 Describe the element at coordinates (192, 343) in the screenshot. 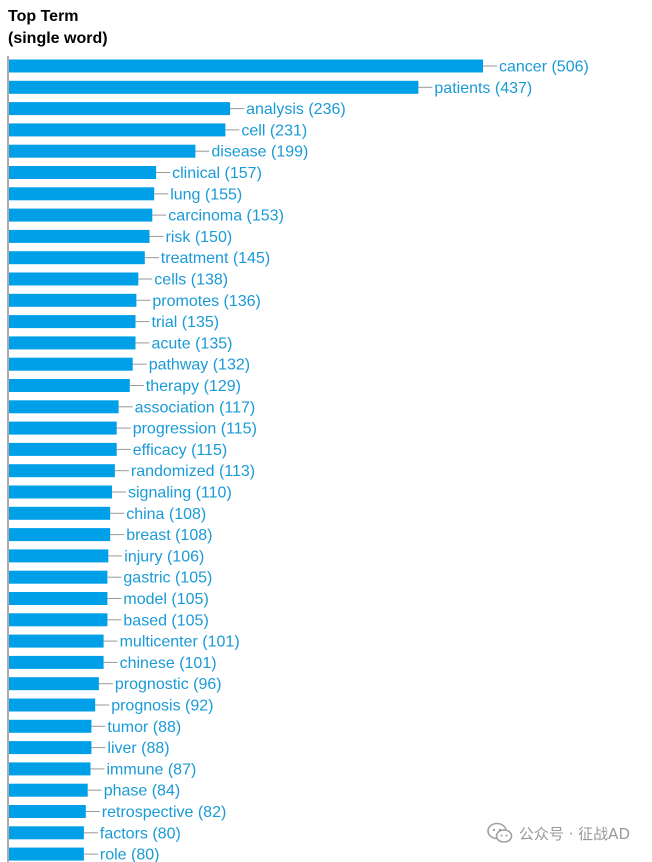

I see `bar-label-acute: acute (135)` at that location.